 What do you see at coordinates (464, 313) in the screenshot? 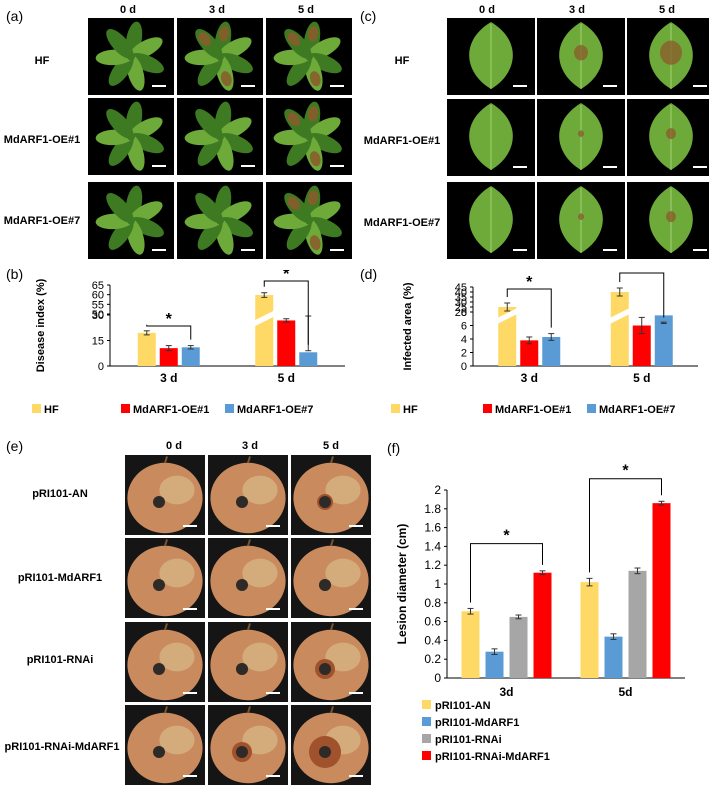
I see `y-tick-label: 8` at bounding box center [464, 313].